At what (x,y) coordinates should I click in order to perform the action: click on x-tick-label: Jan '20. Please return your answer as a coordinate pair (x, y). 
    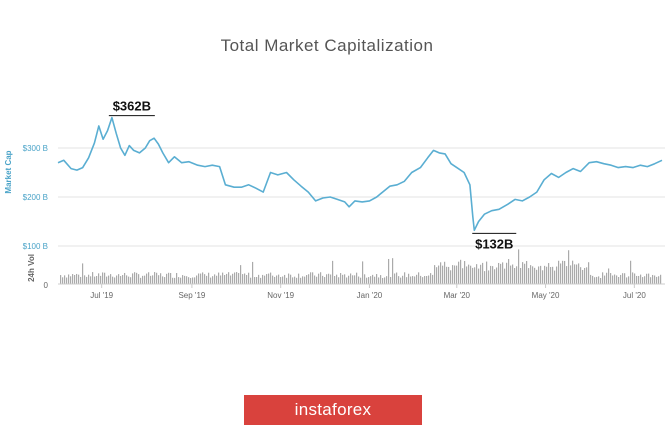
    Looking at the image, I should click on (370, 295).